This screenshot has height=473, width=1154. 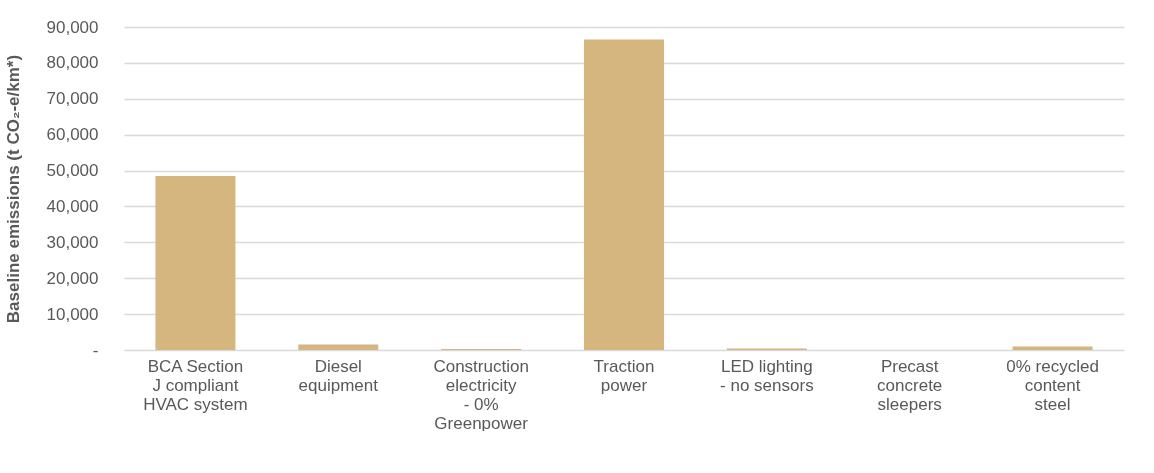 What do you see at coordinates (910, 385) in the screenshot?
I see `x-tick-label: Precast concrete sleepers` at bounding box center [910, 385].